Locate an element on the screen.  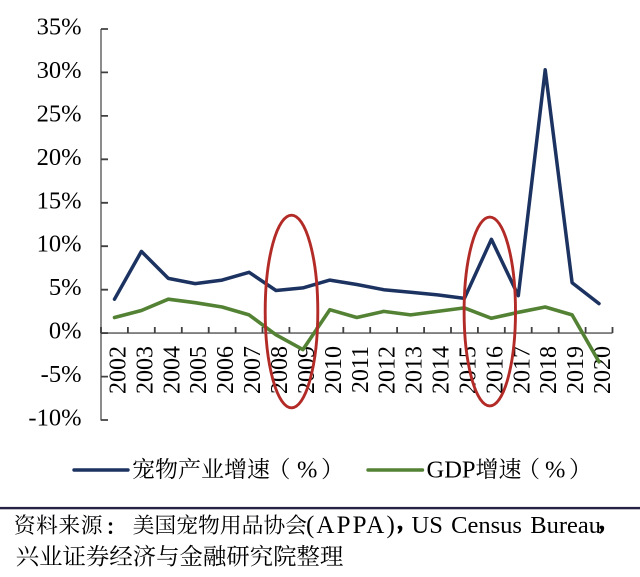
svg-text: 2010 is located at coordinates (334, 370).